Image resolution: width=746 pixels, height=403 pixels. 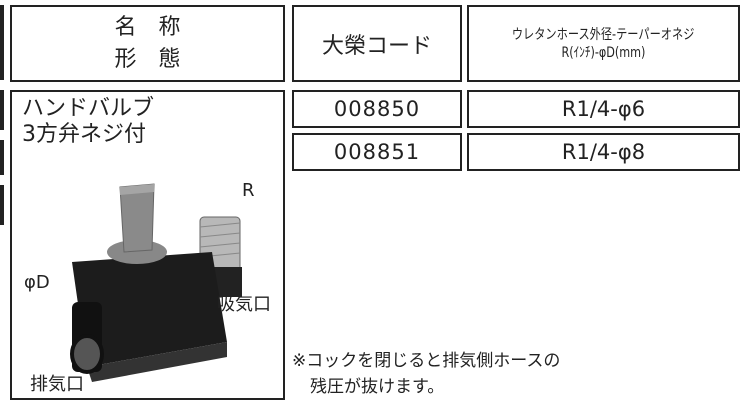 What do you see at coordinates (87, 354) in the screenshot?
I see `fitting-port` at bounding box center [87, 354].